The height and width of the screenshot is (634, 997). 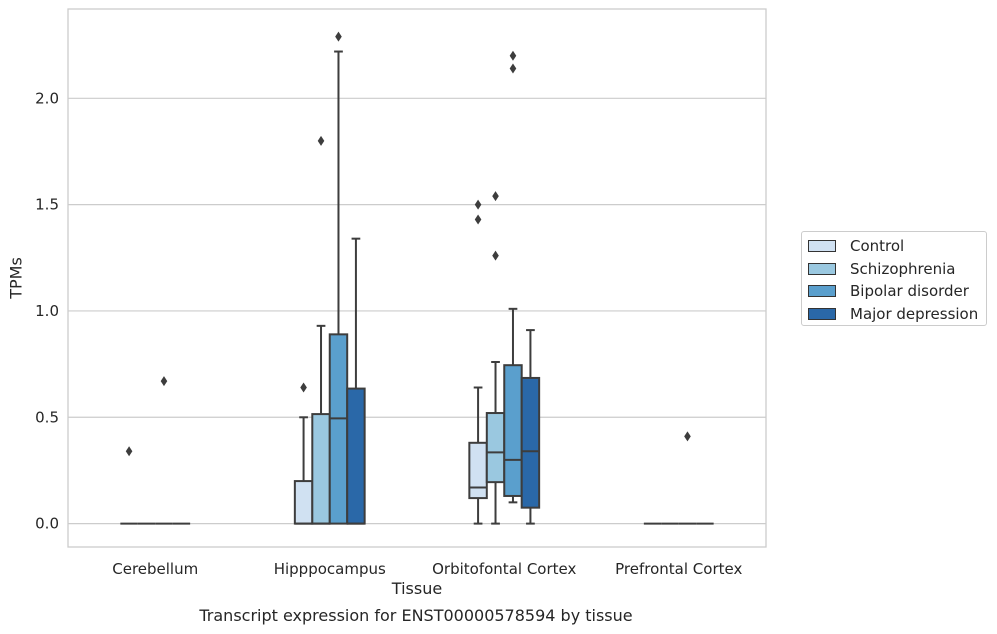 I want to click on x-tick-label: Orbitofontal Cortex, so click(x=504, y=569).